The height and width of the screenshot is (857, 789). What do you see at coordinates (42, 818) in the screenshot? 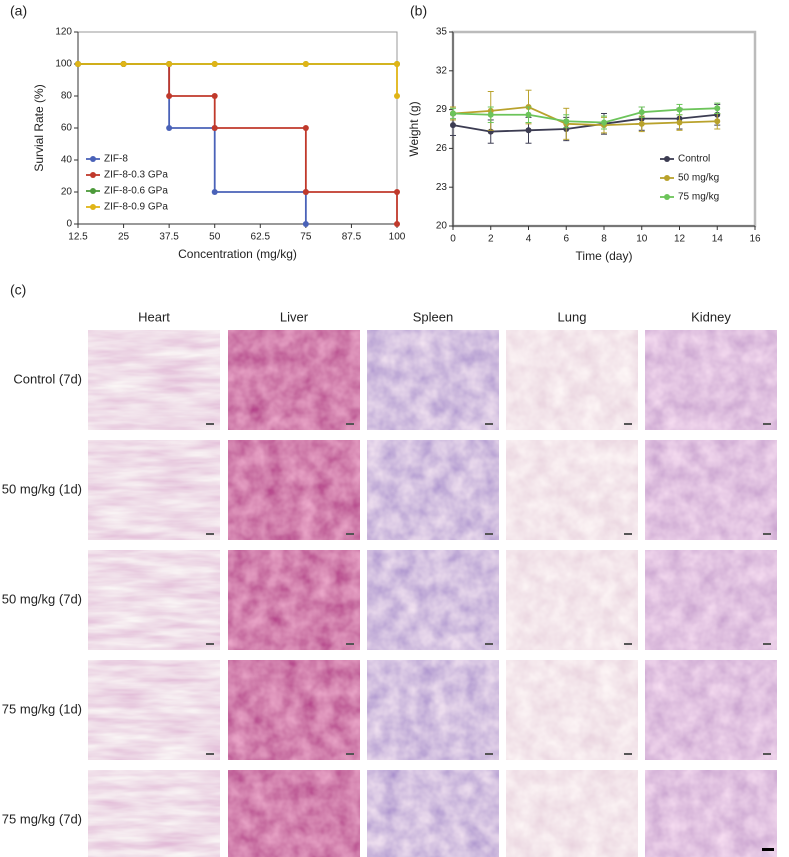
I see `row-label: 75 mg/kg (7d)` at bounding box center [42, 818].